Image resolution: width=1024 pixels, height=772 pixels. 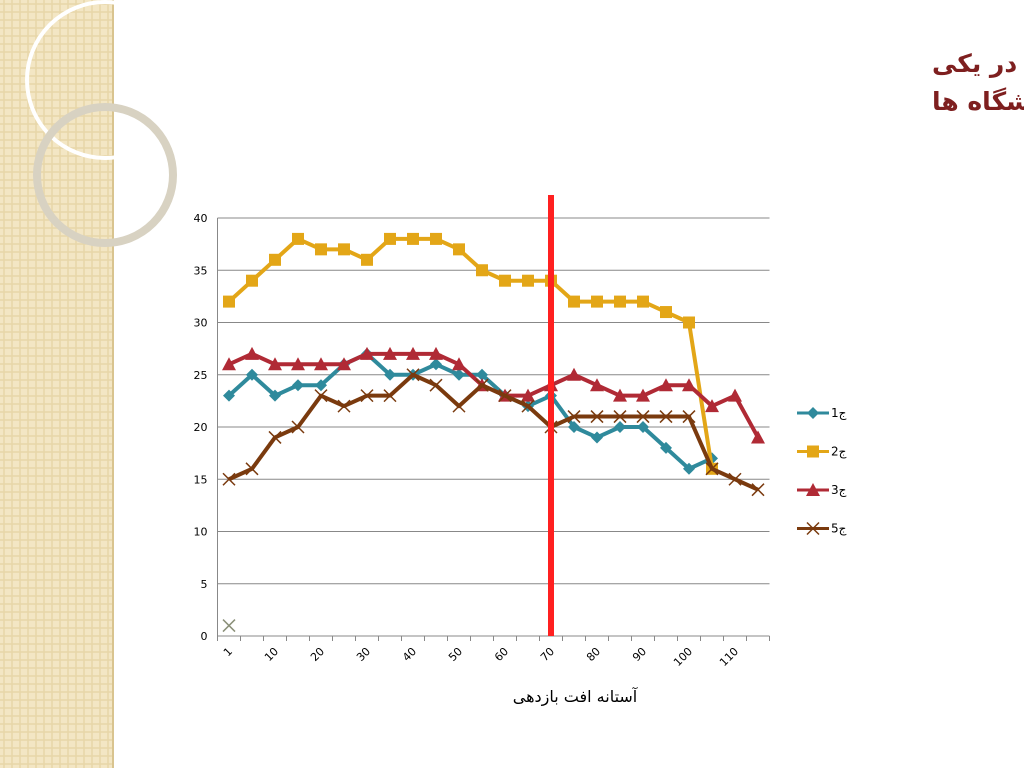 I want to click on y-tick-label: 10, so click(x=201, y=532).